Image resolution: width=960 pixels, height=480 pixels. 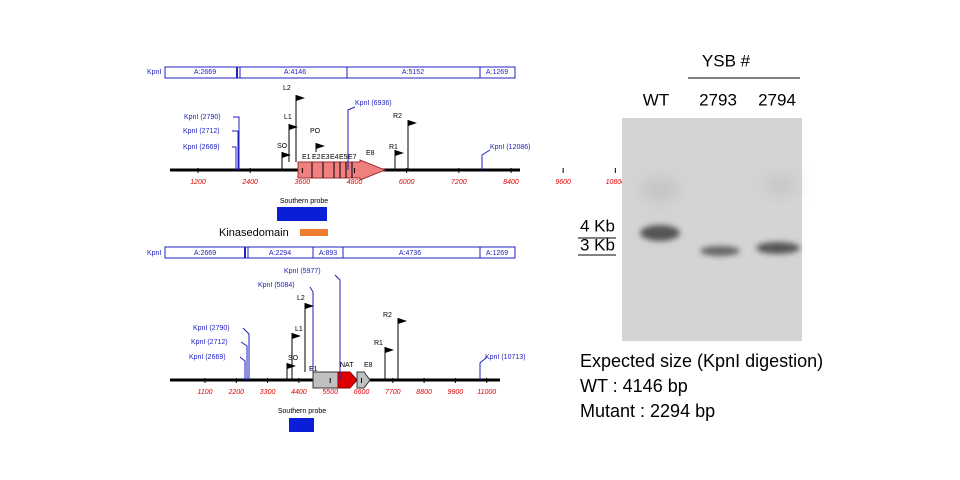 What do you see at coordinates (347, 380) in the screenshot?
I see `nat-marker` at bounding box center [347, 380].